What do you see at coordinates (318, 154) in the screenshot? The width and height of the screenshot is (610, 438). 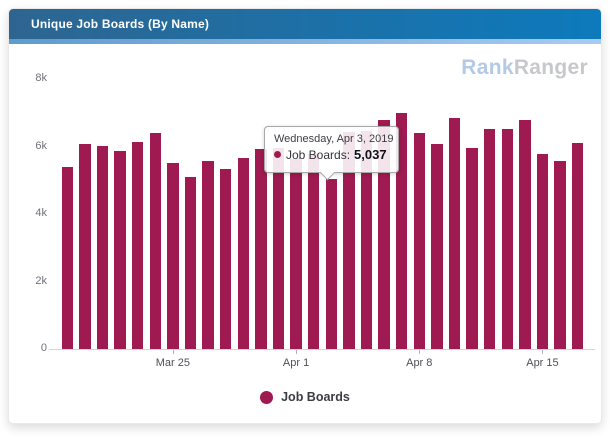 I see `tooltip-series-label: Job Boards:` at bounding box center [318, 154].